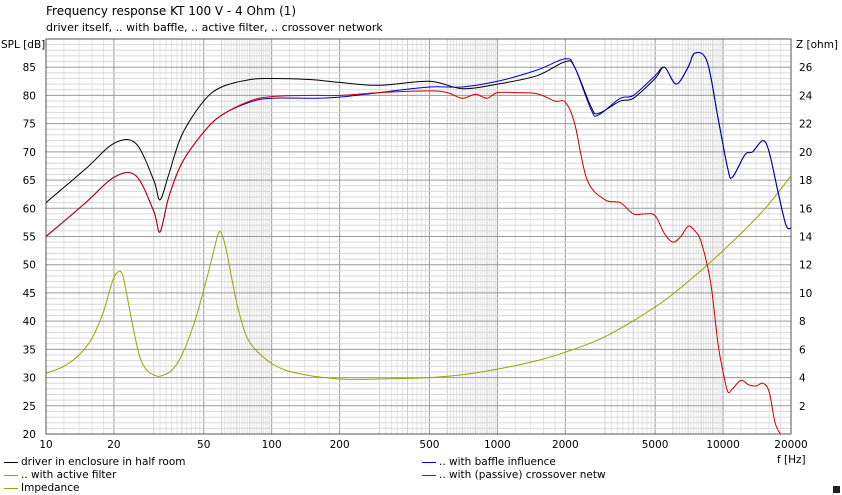 The width and height of the screenshot is (842, 495). Describe the element at coordinates (69, 475) in the screenshot. I see `legend-label-active-filter: .. with active filter` at that location.